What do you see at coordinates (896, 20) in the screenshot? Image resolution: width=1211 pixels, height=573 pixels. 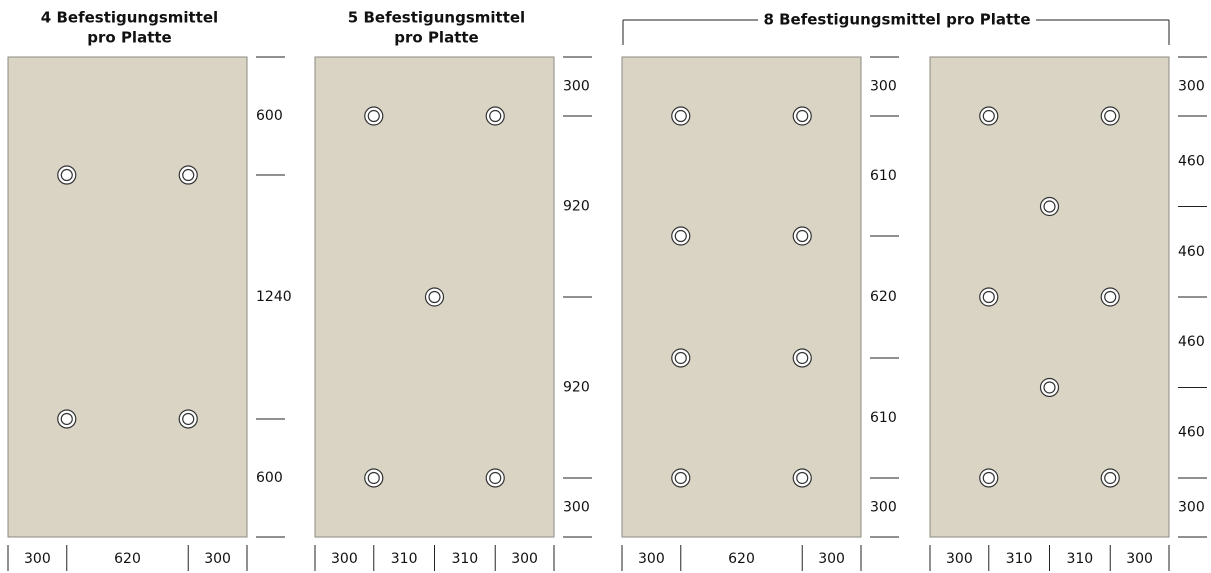 I see `group-title: 8 Befestigungsmittel pro Platte` at bounding box center [896, 20].